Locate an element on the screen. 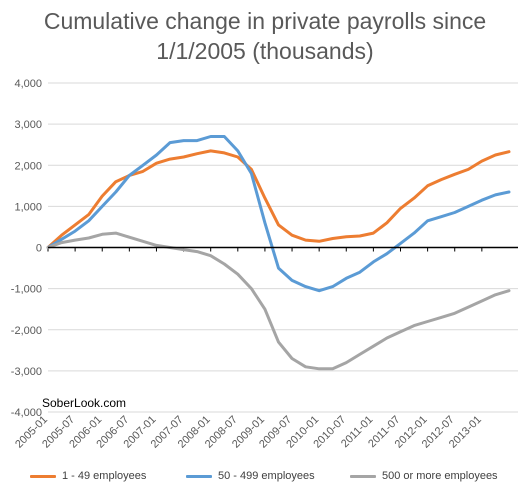 The image size is (530, 491). y-tick-label: 1,000 is located at coordinates (28, 207).